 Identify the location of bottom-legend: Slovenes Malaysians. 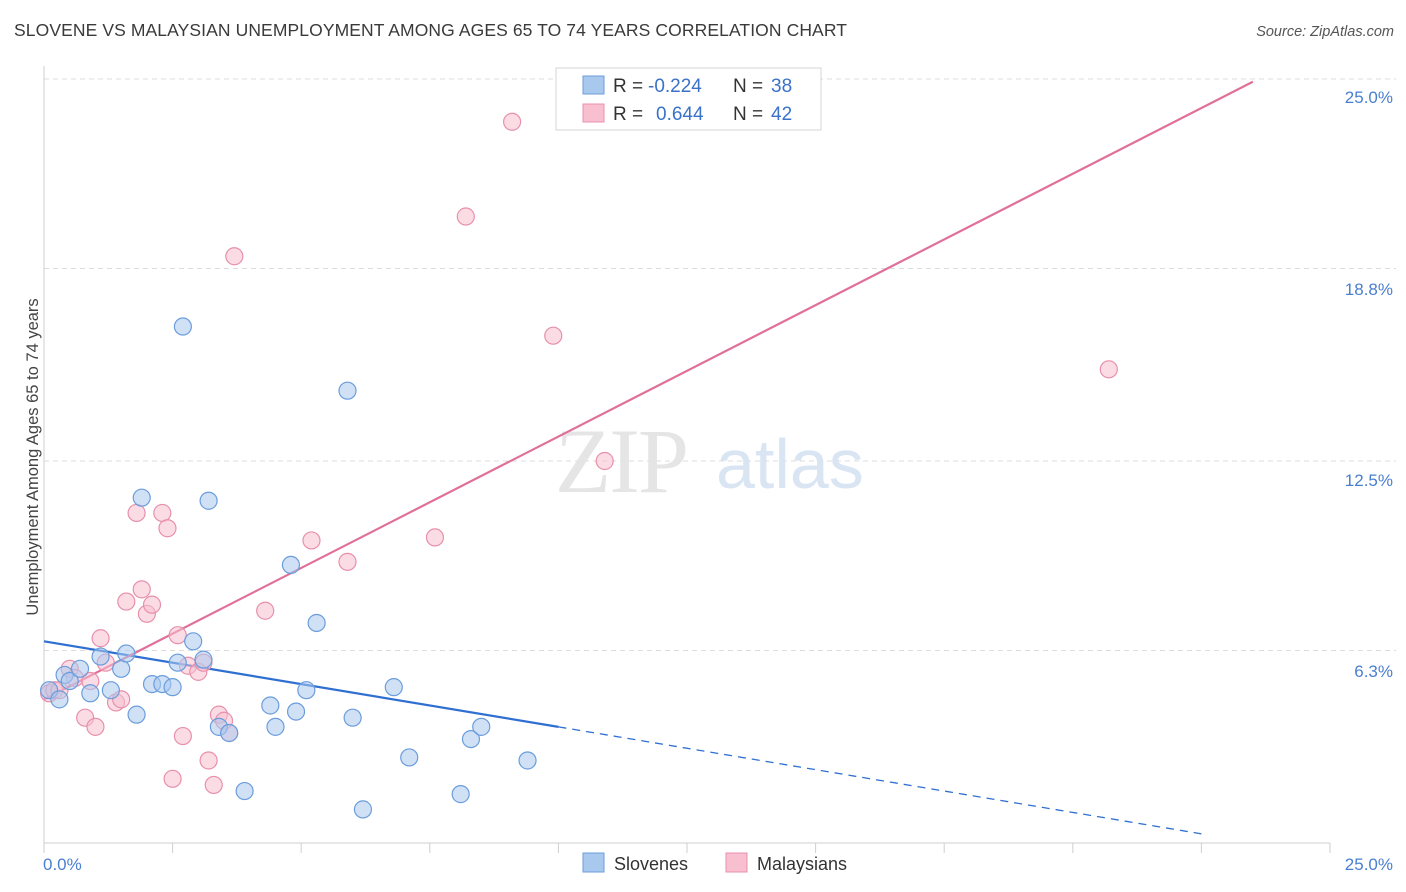
(714, 863).